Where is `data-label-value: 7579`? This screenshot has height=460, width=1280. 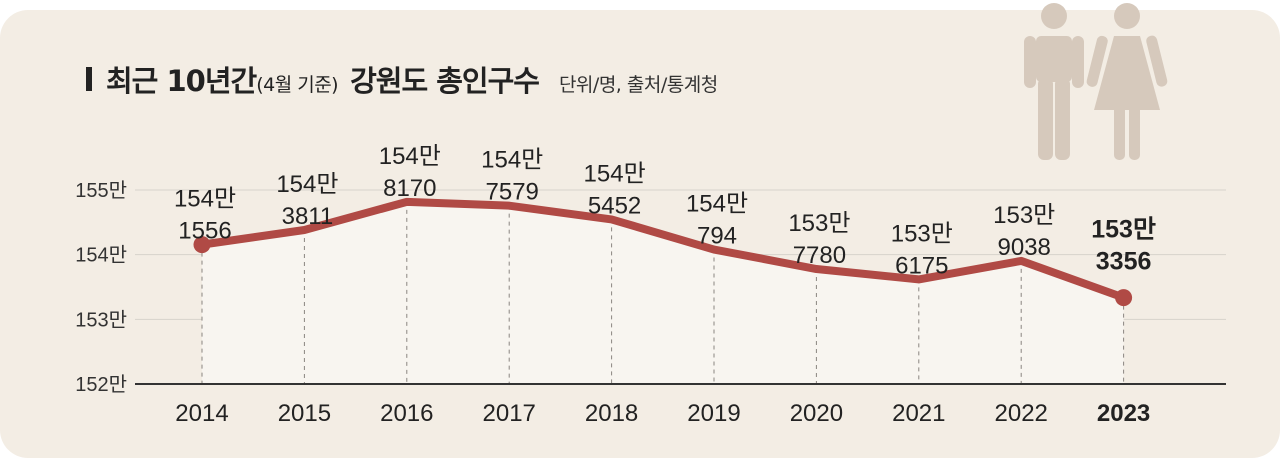 data-label-value: 7579 is located at coordinates (512, 192).